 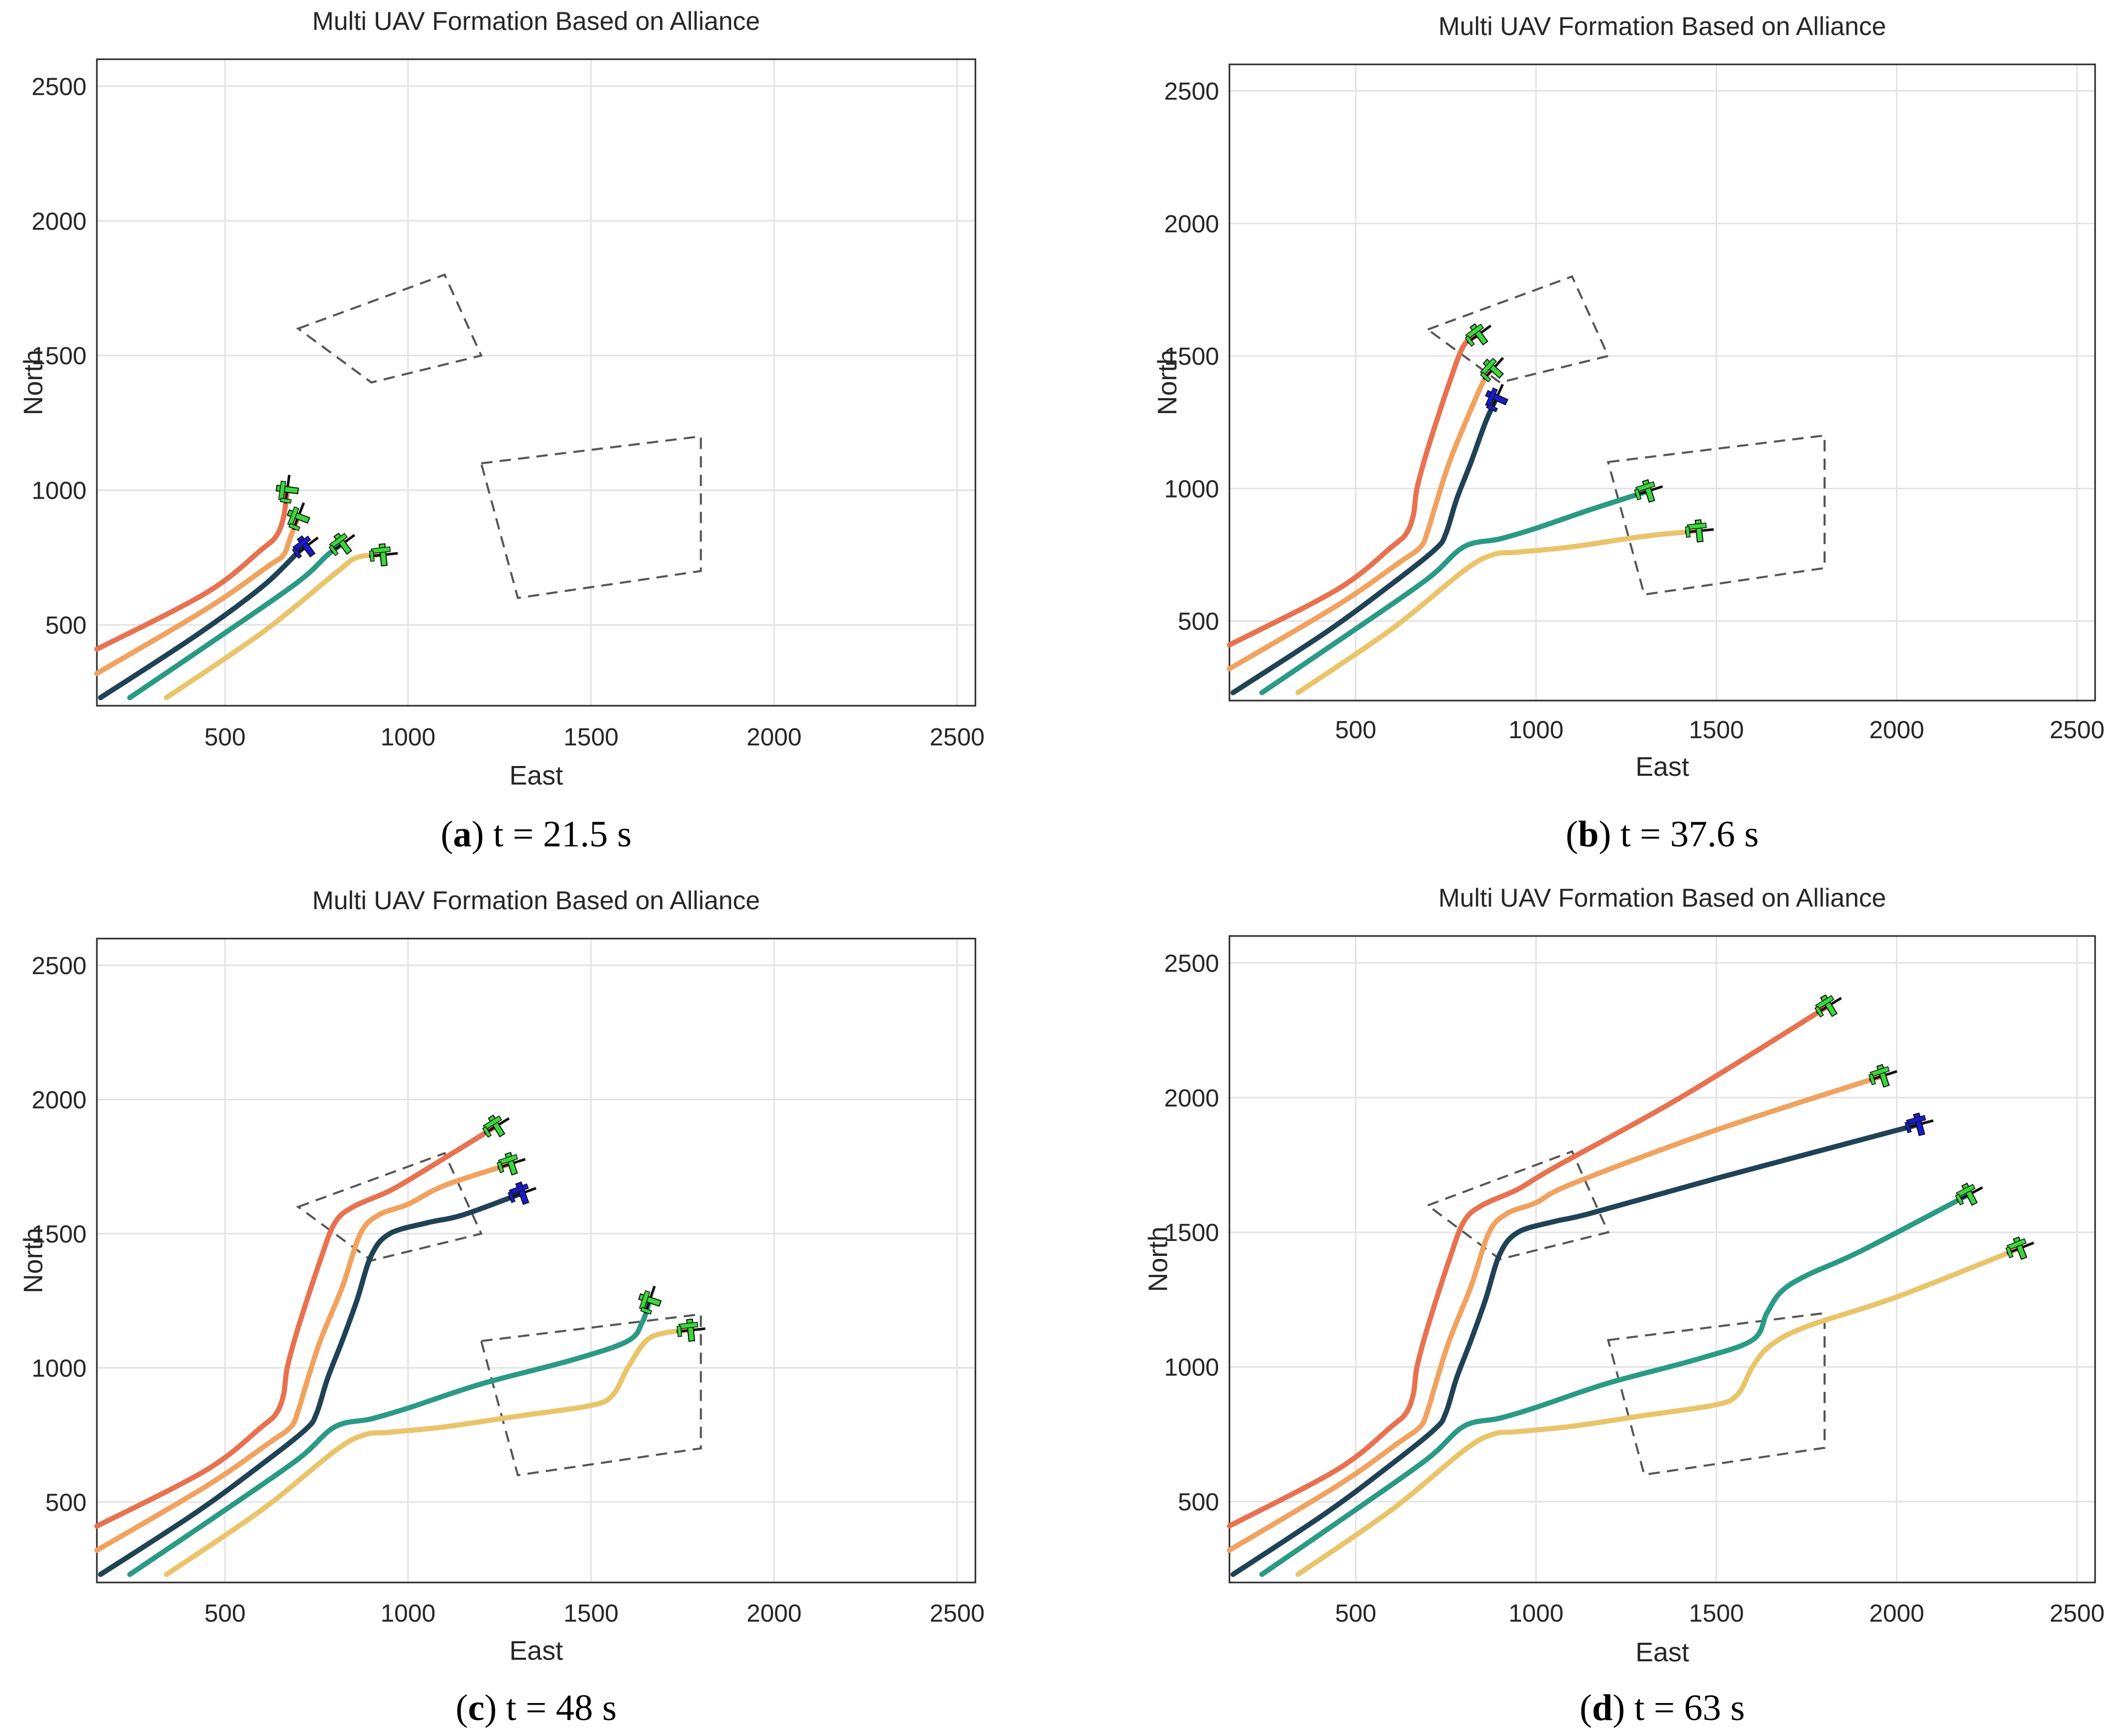 I want to click on panel-d-uav-3-tail, so click(x=1908, y=1127).